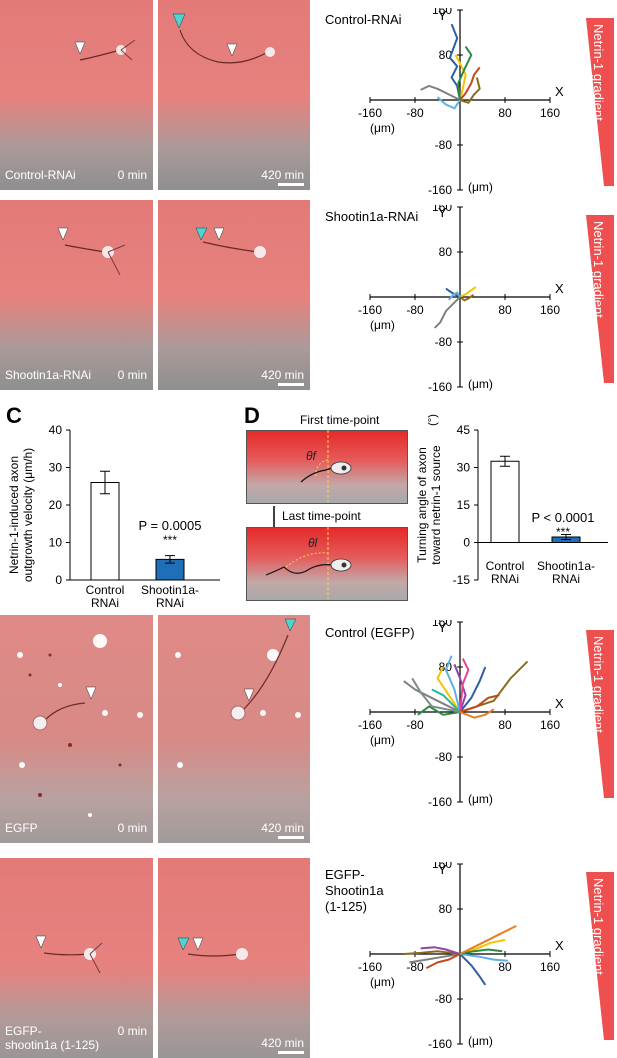 The image size is (617, 1058). What do you see at coordinates (170, 540) in the screenshot?
I see `significance-stars: ***` at bounding box center [170, 540].